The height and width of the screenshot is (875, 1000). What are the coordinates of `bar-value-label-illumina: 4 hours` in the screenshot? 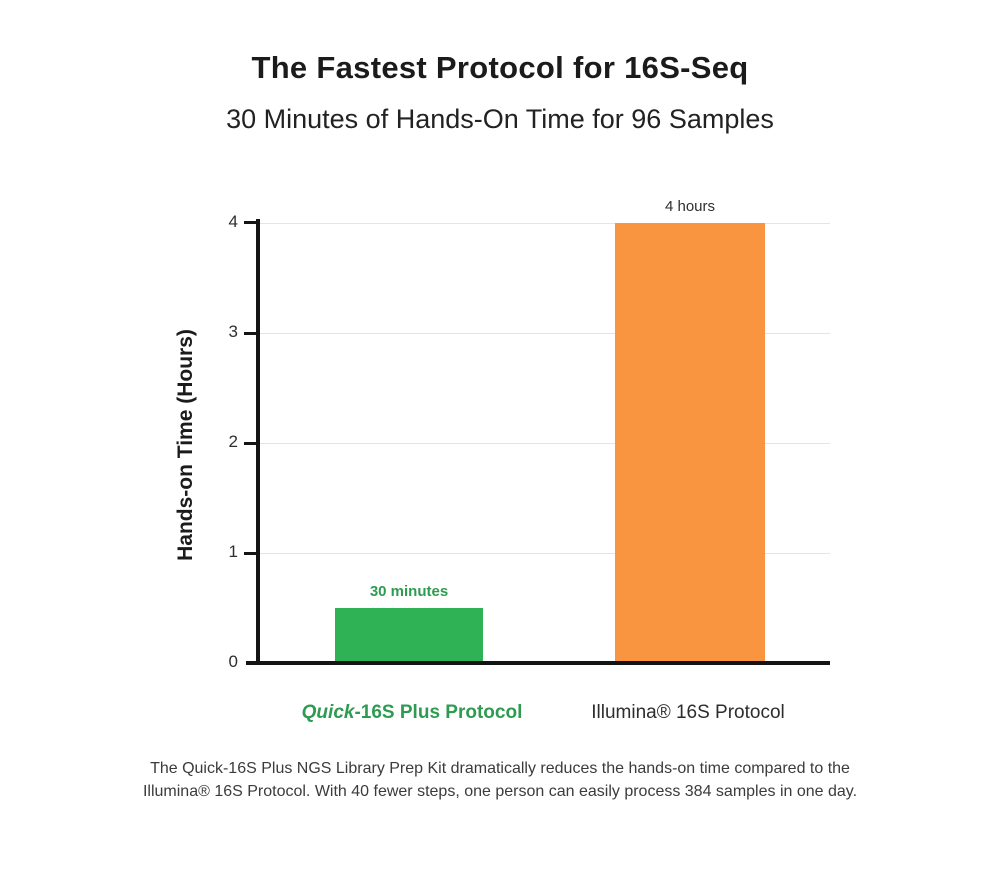 It's located at (690, 206).